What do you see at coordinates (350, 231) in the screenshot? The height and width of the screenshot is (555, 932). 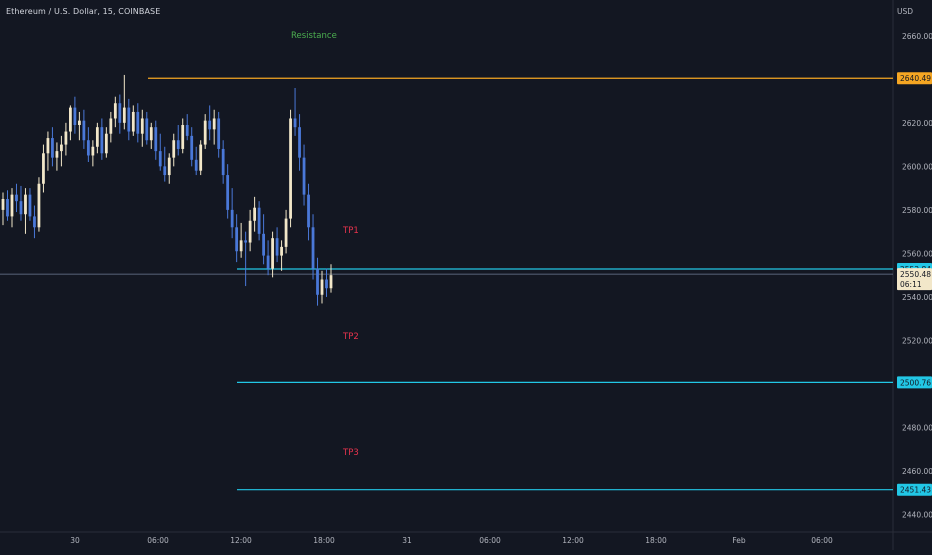 I see `level-label-tp1: TP1` at bounding box center [350, 231].